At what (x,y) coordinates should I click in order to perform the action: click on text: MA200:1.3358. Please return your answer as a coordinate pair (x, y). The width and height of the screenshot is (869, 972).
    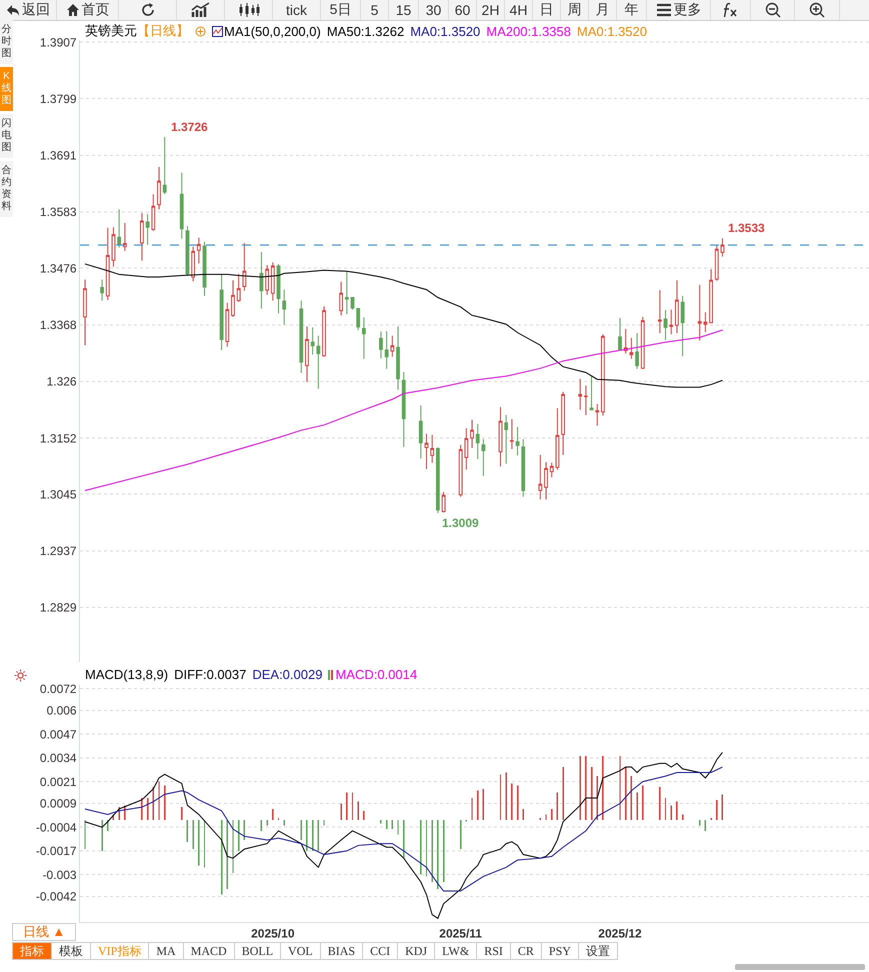
    Looking at the image, I should click on (528, 31).